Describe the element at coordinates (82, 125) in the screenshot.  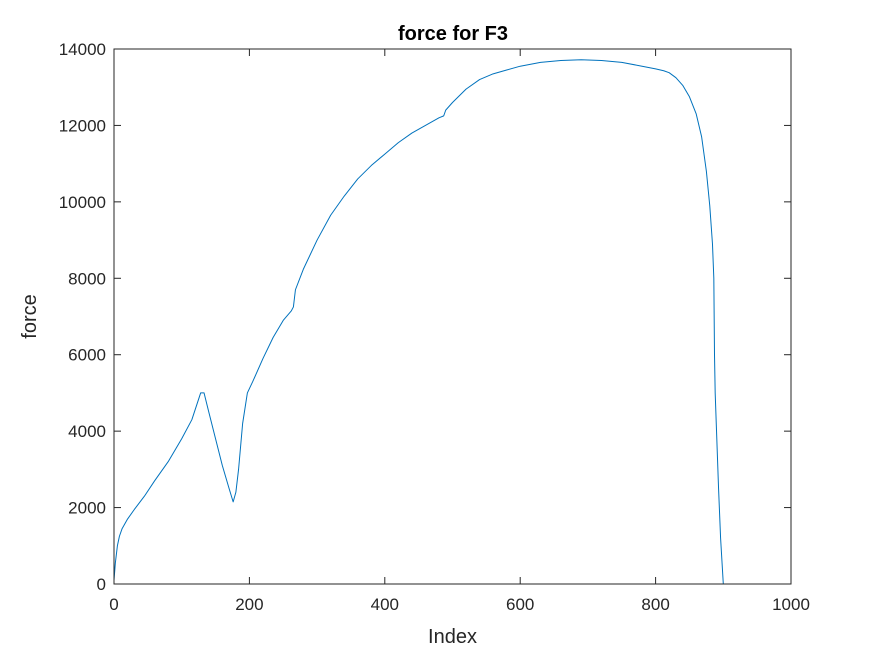
I see `y-tick-label: 12000` at that location.